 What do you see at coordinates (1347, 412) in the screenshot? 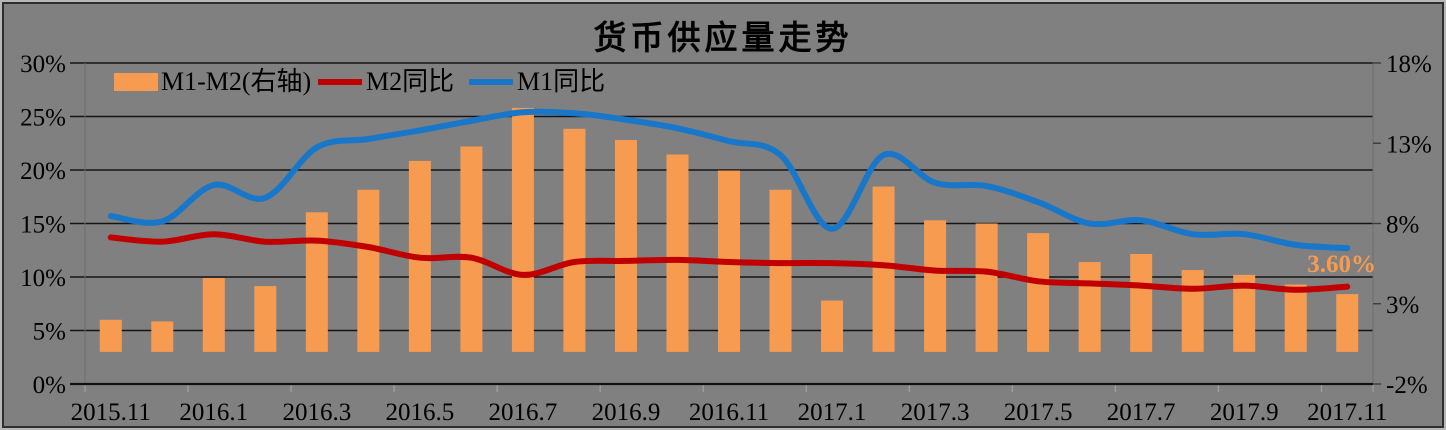
I see `x-axis-tick-label: 2017.11` at bounding box center [1347, 412].